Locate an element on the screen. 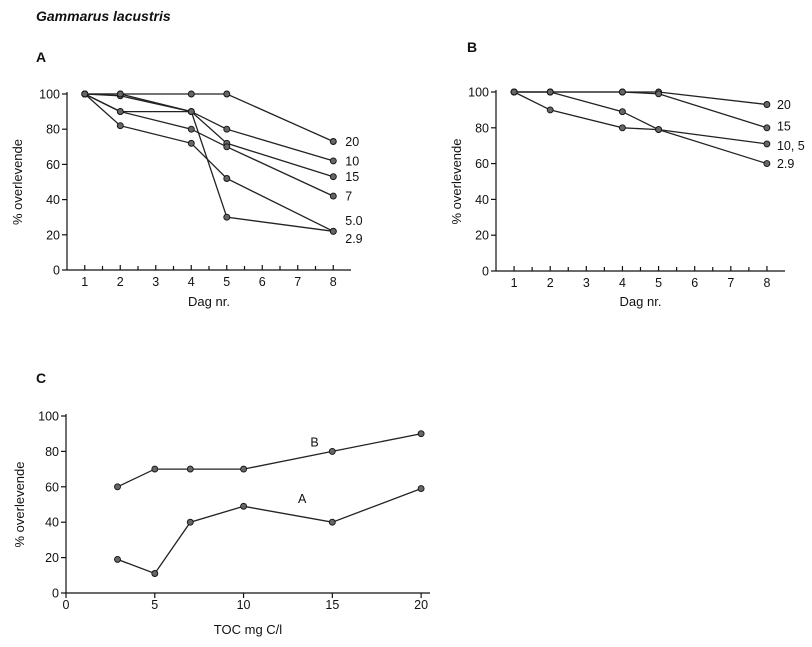 The image size is (812, 647). x-tick-label: 7 is located at coordinates (730, 283).